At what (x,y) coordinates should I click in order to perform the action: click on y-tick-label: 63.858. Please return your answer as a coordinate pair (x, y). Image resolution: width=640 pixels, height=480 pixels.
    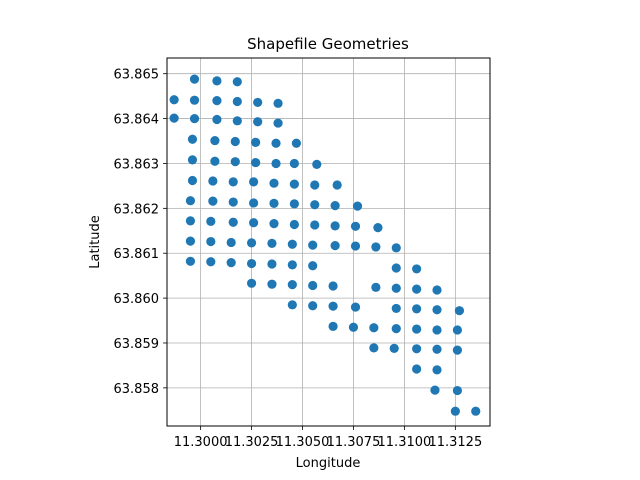
    Looking at the image, I should click on (137, 389).